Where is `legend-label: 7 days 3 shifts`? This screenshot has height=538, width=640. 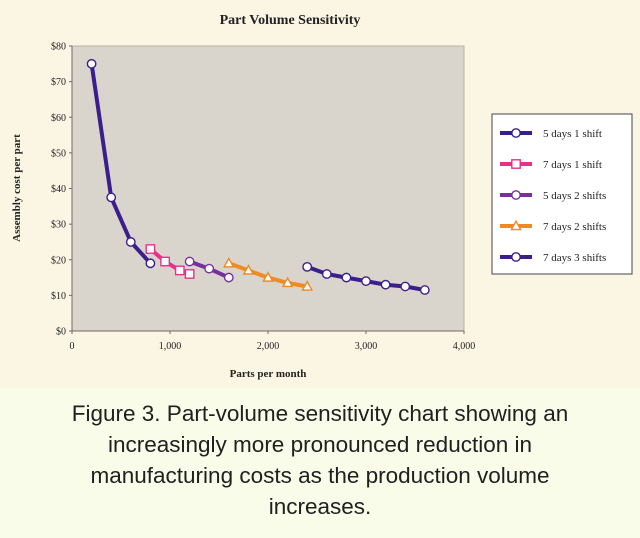 legend-label: 7 days 3 shifts is located at coordinates (574, 258).